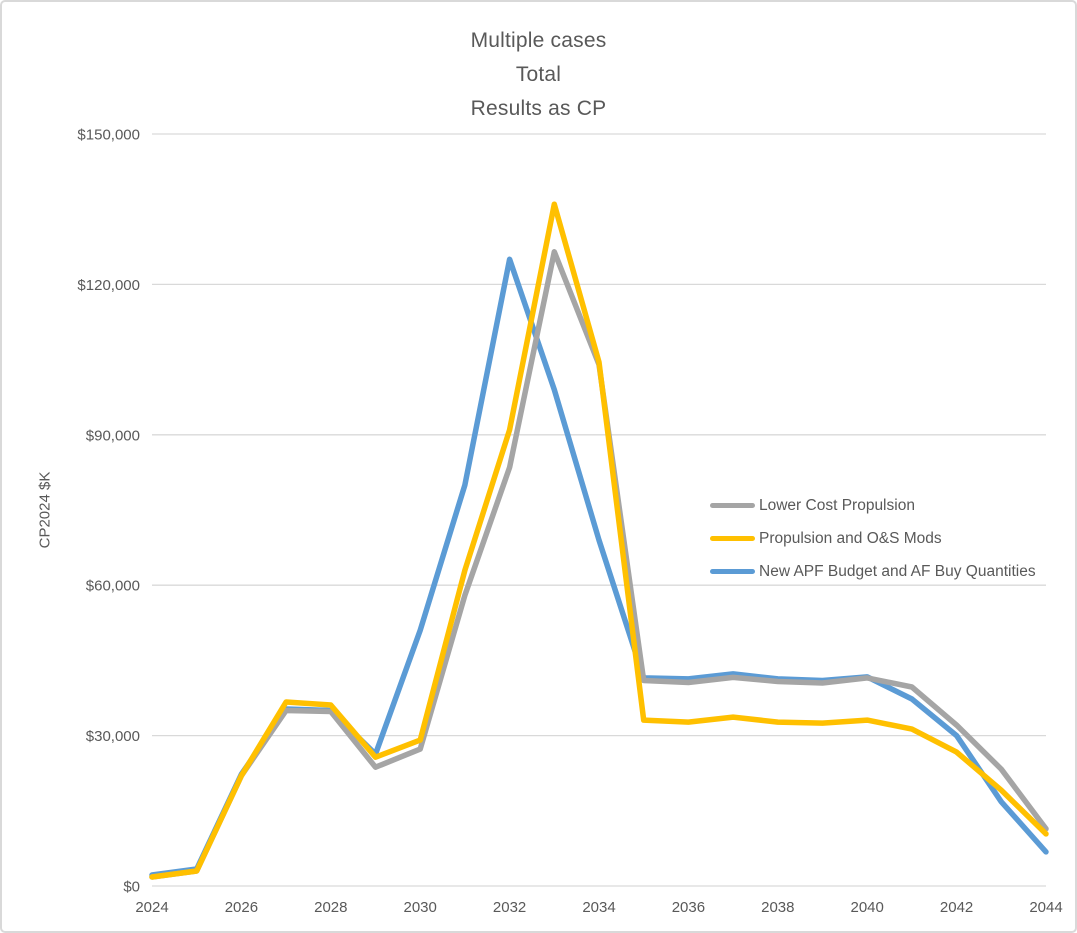  What do you see at coordinates (732, 538) in the screenshot?
I see `legend-line-swatch-yellow` at bounding box center [732, 538].